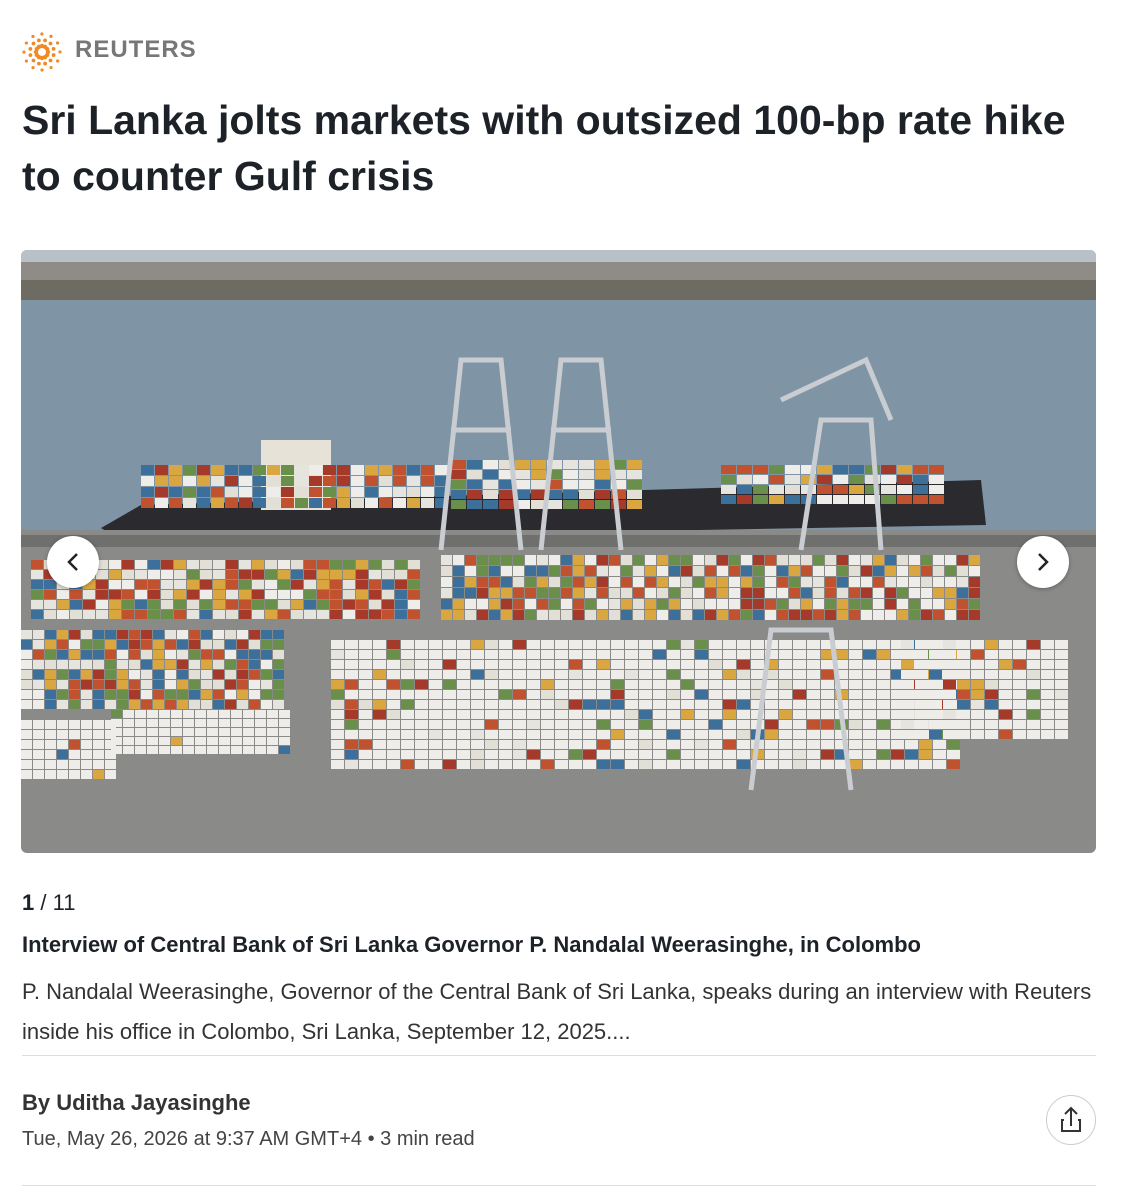 The height and width of the screenshot is (1200, 1122). I want to click on brand: REUTERS, so click(136, 49).